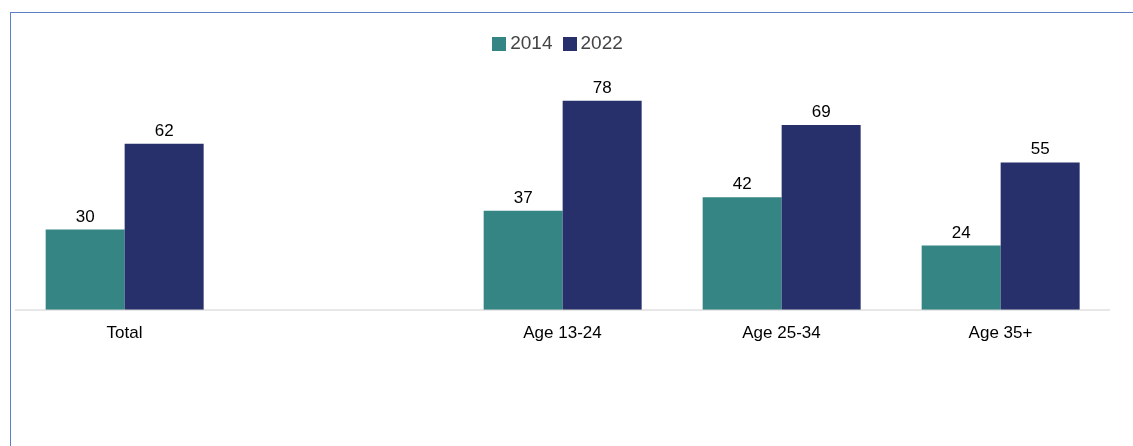 The image size is (1133, 446). Describe the element at coordinates (164, 130) in the screenshot. I see `data-label: 62` at that location.